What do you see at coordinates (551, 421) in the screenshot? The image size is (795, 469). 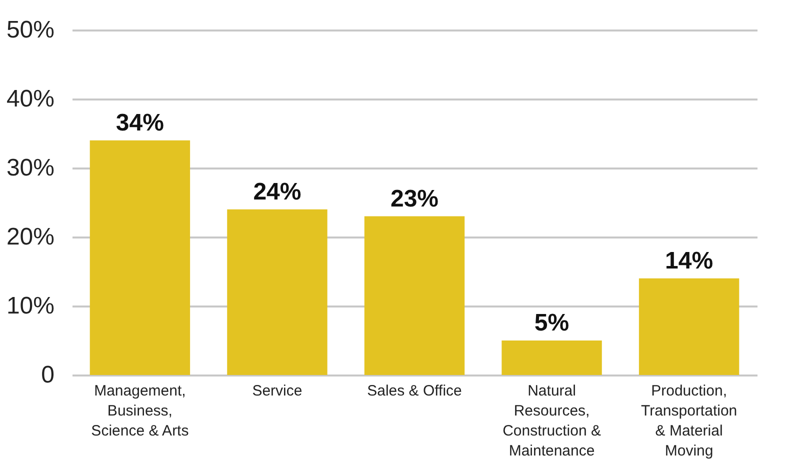 I see `x-tick-label: Natural Resources, Construction & Maintenance` at bounding box center [551, 421].